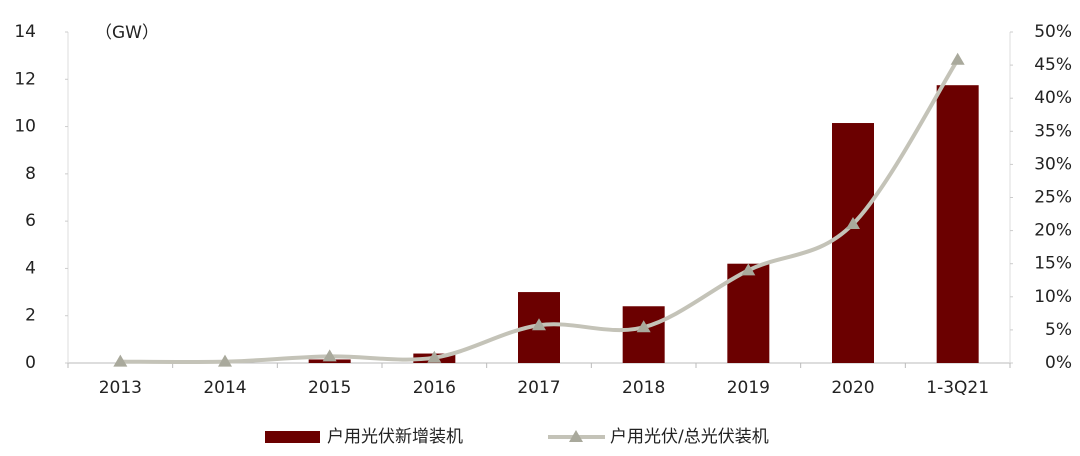 The height and width of the screenshot is (456, 1080). I want to click on x-tick-label: 2019, so click(748, 388).